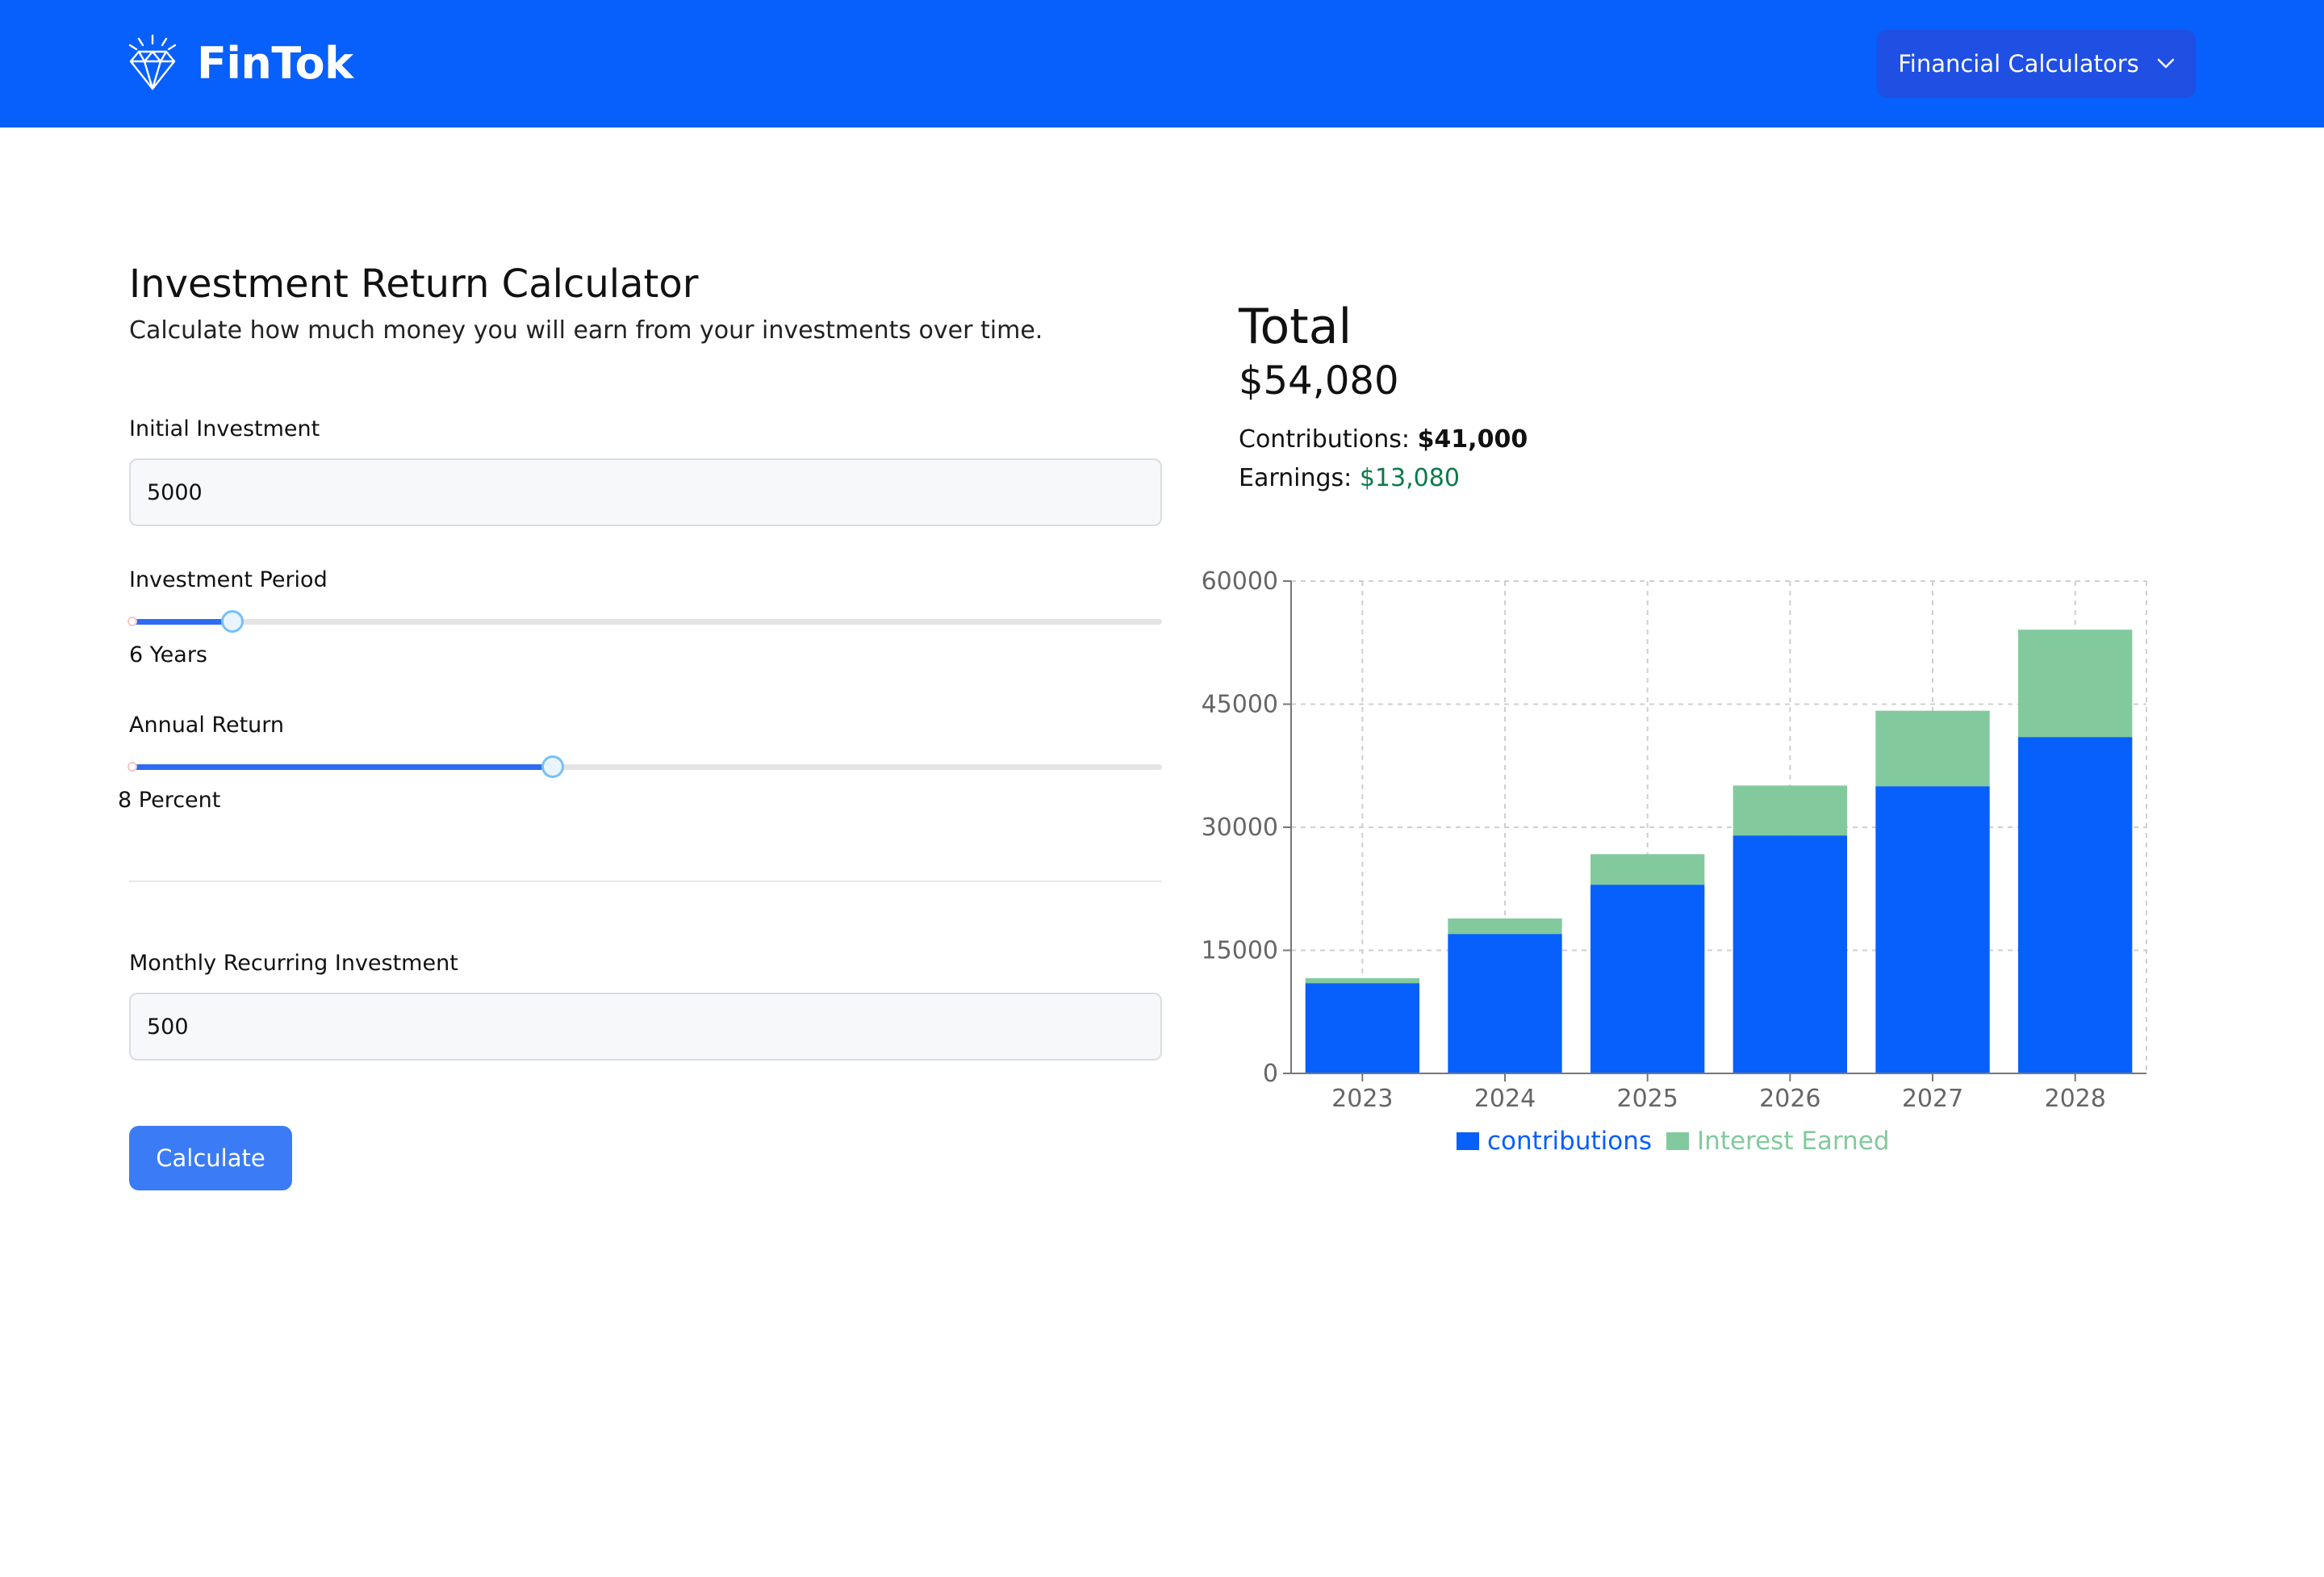  What do you see at coordinates (168, 654) in the screenshot?
I see `investment-period-value: 6 Years` at bounding box center [168, 654].